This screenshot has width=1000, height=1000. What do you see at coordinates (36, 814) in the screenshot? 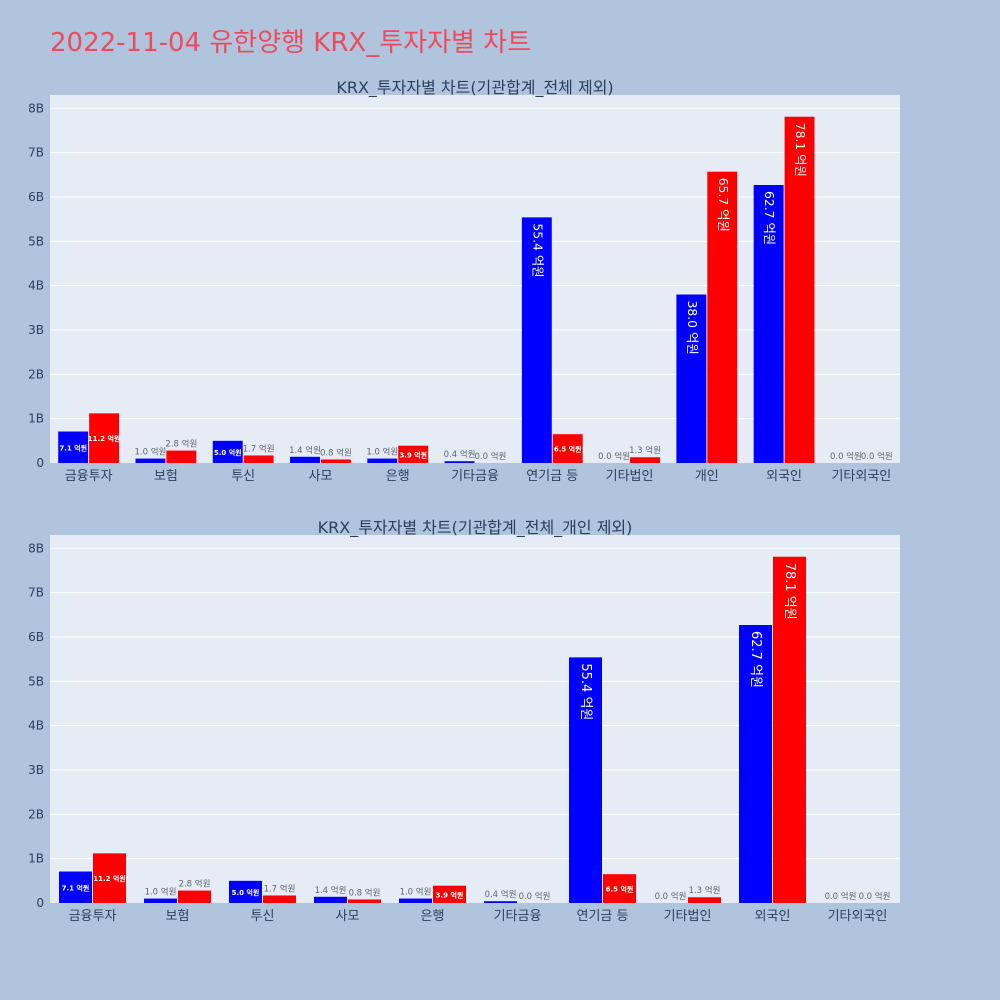
I see `y-tick-label: 2B` at bounding box center [36, 814].